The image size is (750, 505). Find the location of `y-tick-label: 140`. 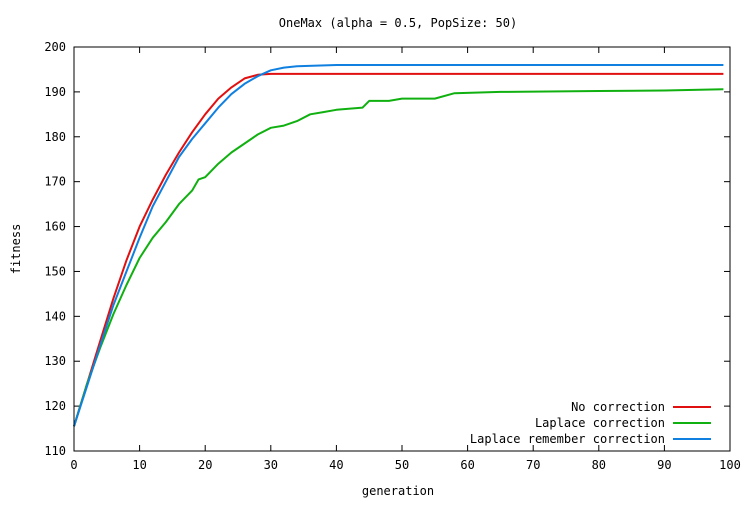

y-tick-label: 140 is located at coordinates (55, 316).